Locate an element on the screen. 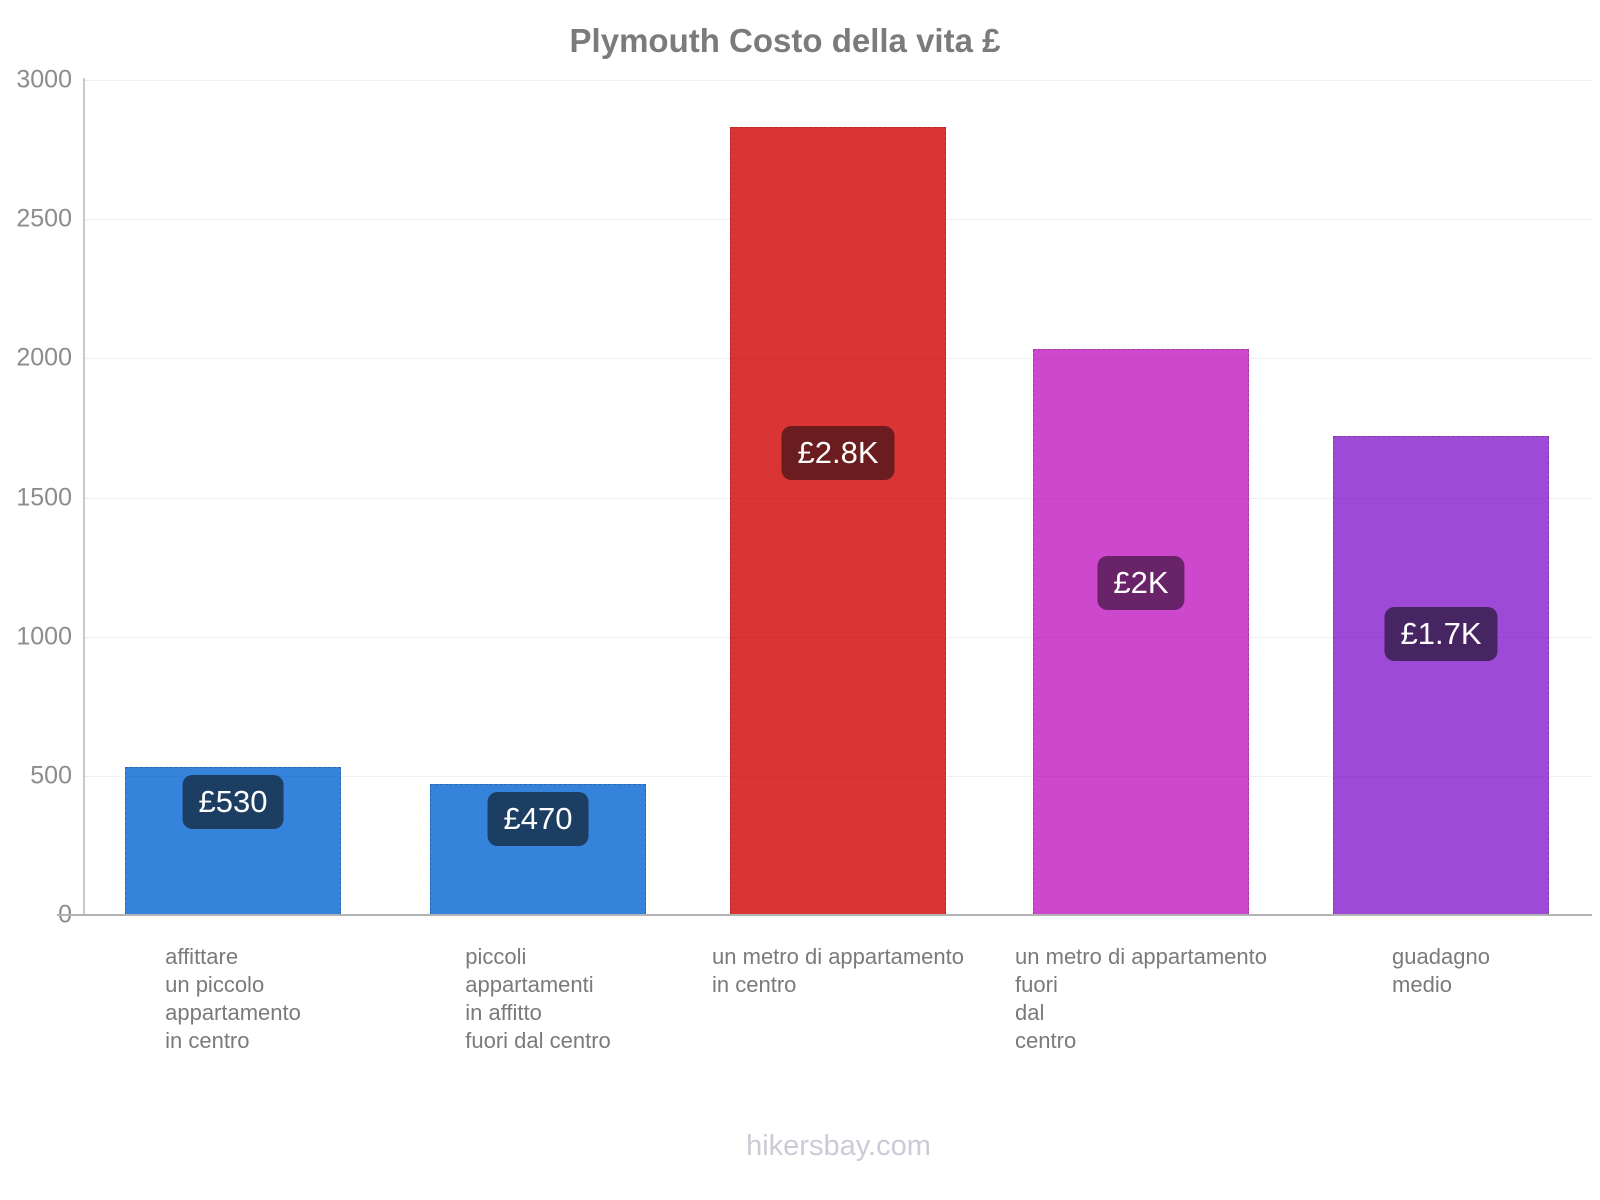 Image resolution: width=1600 pixels, height=1200 pixels. y-axis-line is located at coordinates (84, 496).